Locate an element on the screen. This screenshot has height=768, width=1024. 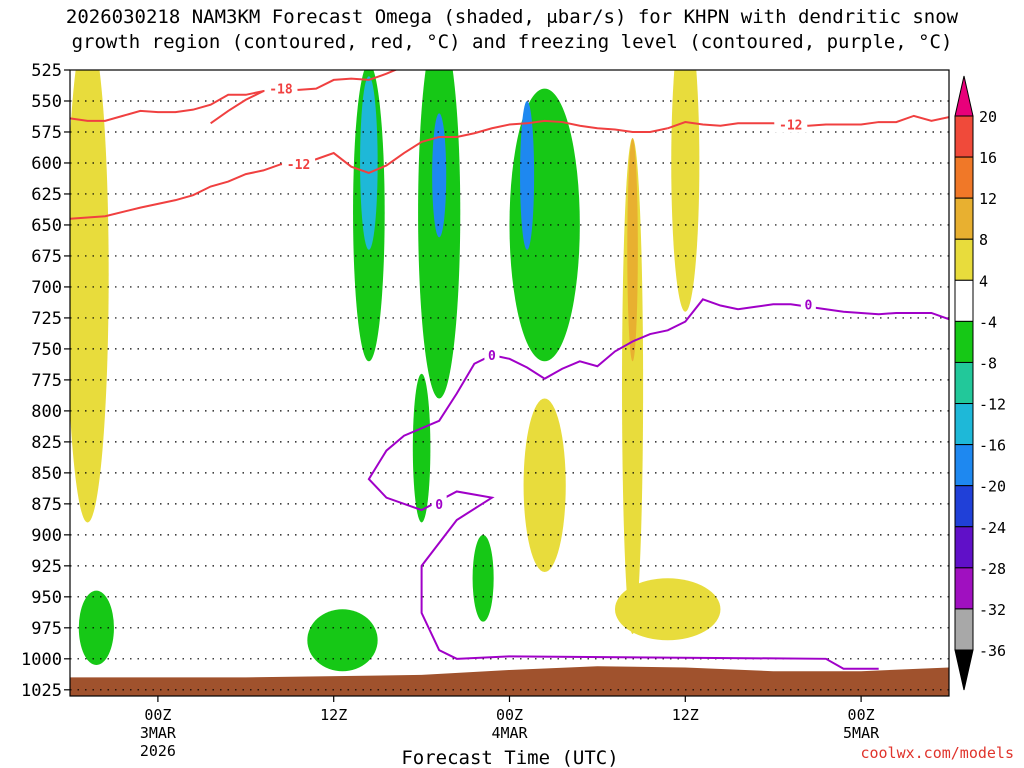
colorbar-top-triangle is located at coordinates (964, 96).